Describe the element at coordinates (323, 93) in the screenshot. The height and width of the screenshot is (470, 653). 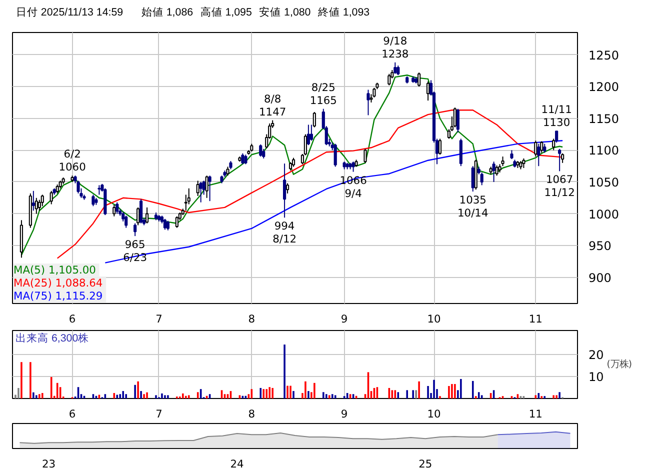
I see `annotation: 8/25 1165` at that location.